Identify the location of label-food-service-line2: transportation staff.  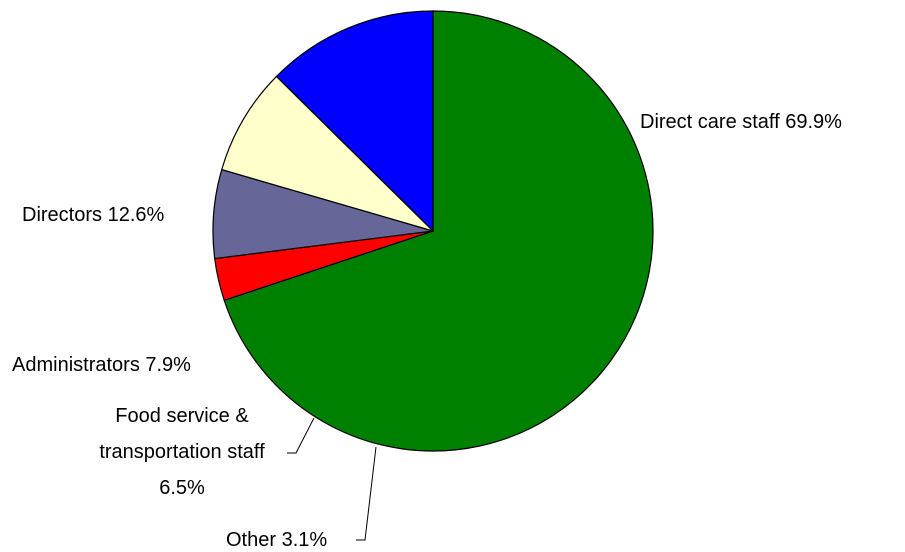
(182, 452).